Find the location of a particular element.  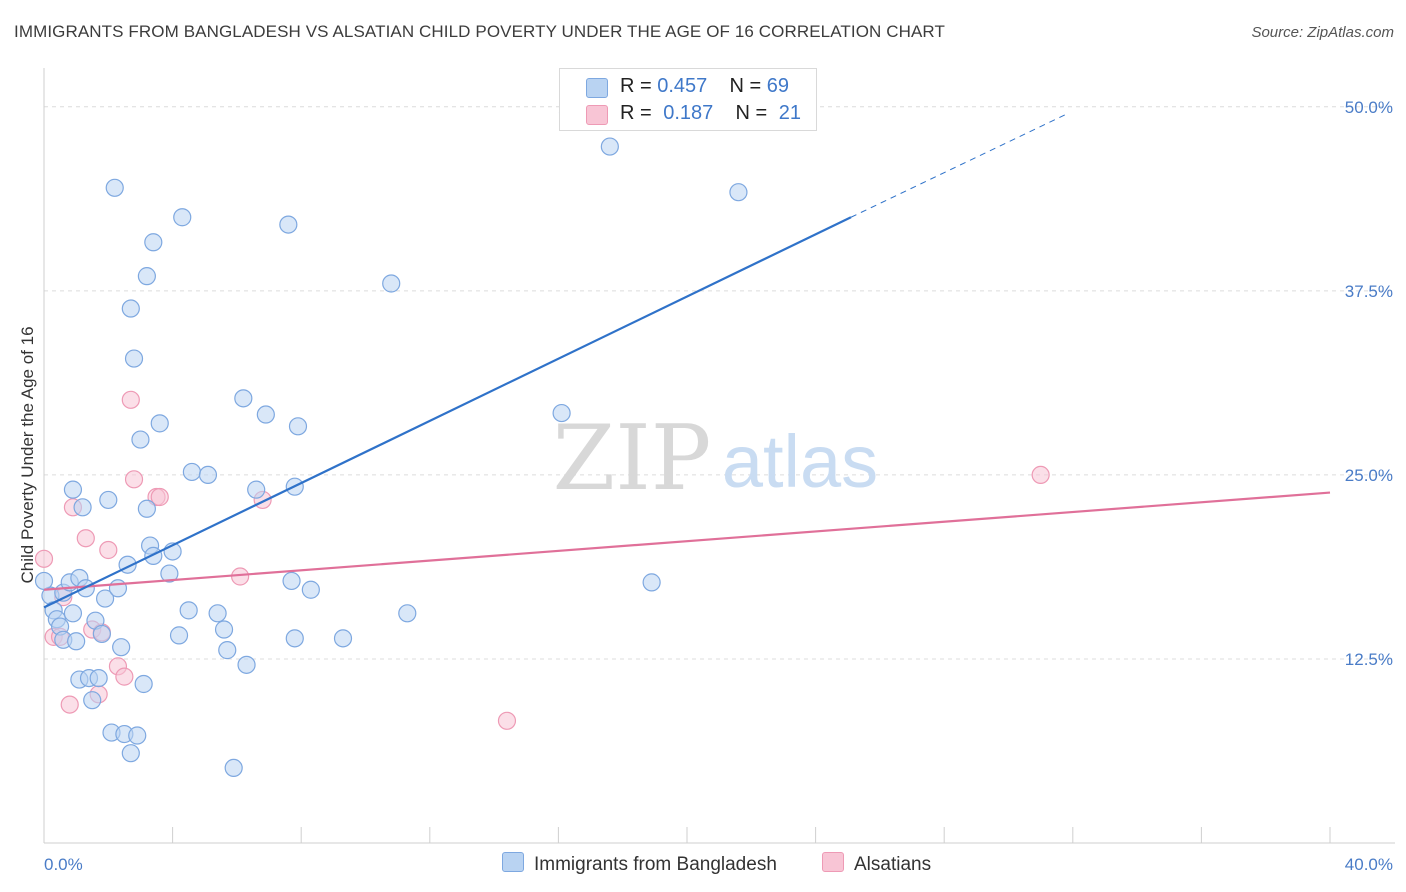

watermark-atlas: atlas is located at coordinates (800, 461).